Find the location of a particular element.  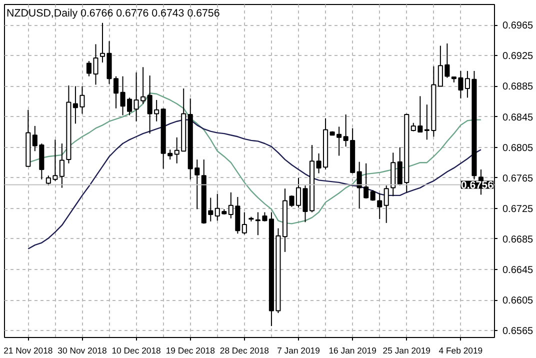

x-tick-label: 28 Dec 2018 is located at coordinates (245, 351).